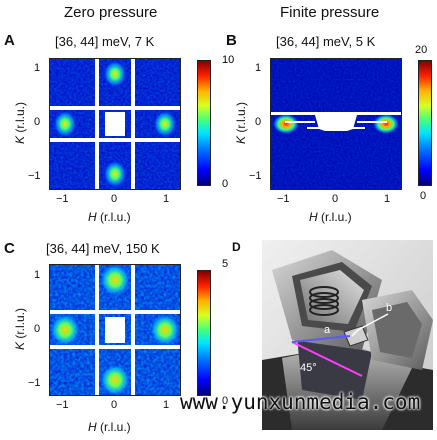 The image size is (437, 440). Describe the element at coordinates (114, 199) in the screenshot. I see `panel-a-xtick-0: 0` at that location.